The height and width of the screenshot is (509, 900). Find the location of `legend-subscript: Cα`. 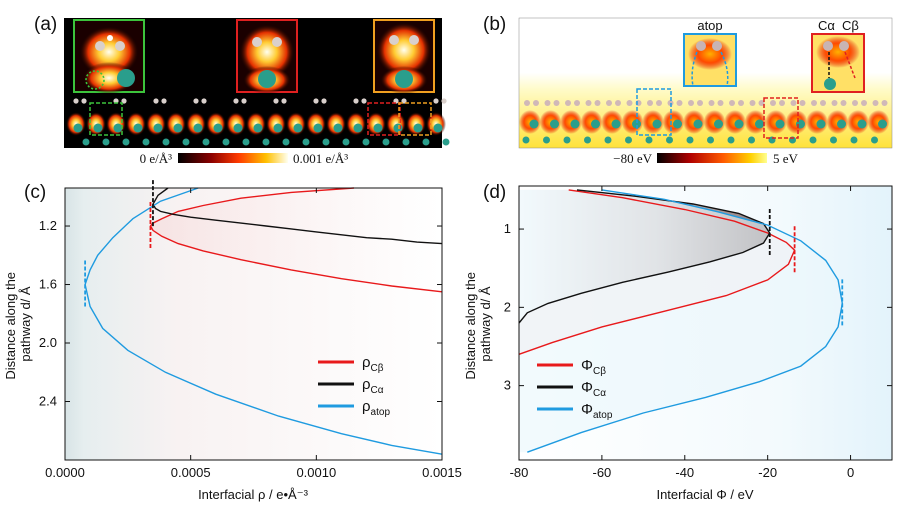

legend-subscript: Cα is located at coordinates (377, 390).